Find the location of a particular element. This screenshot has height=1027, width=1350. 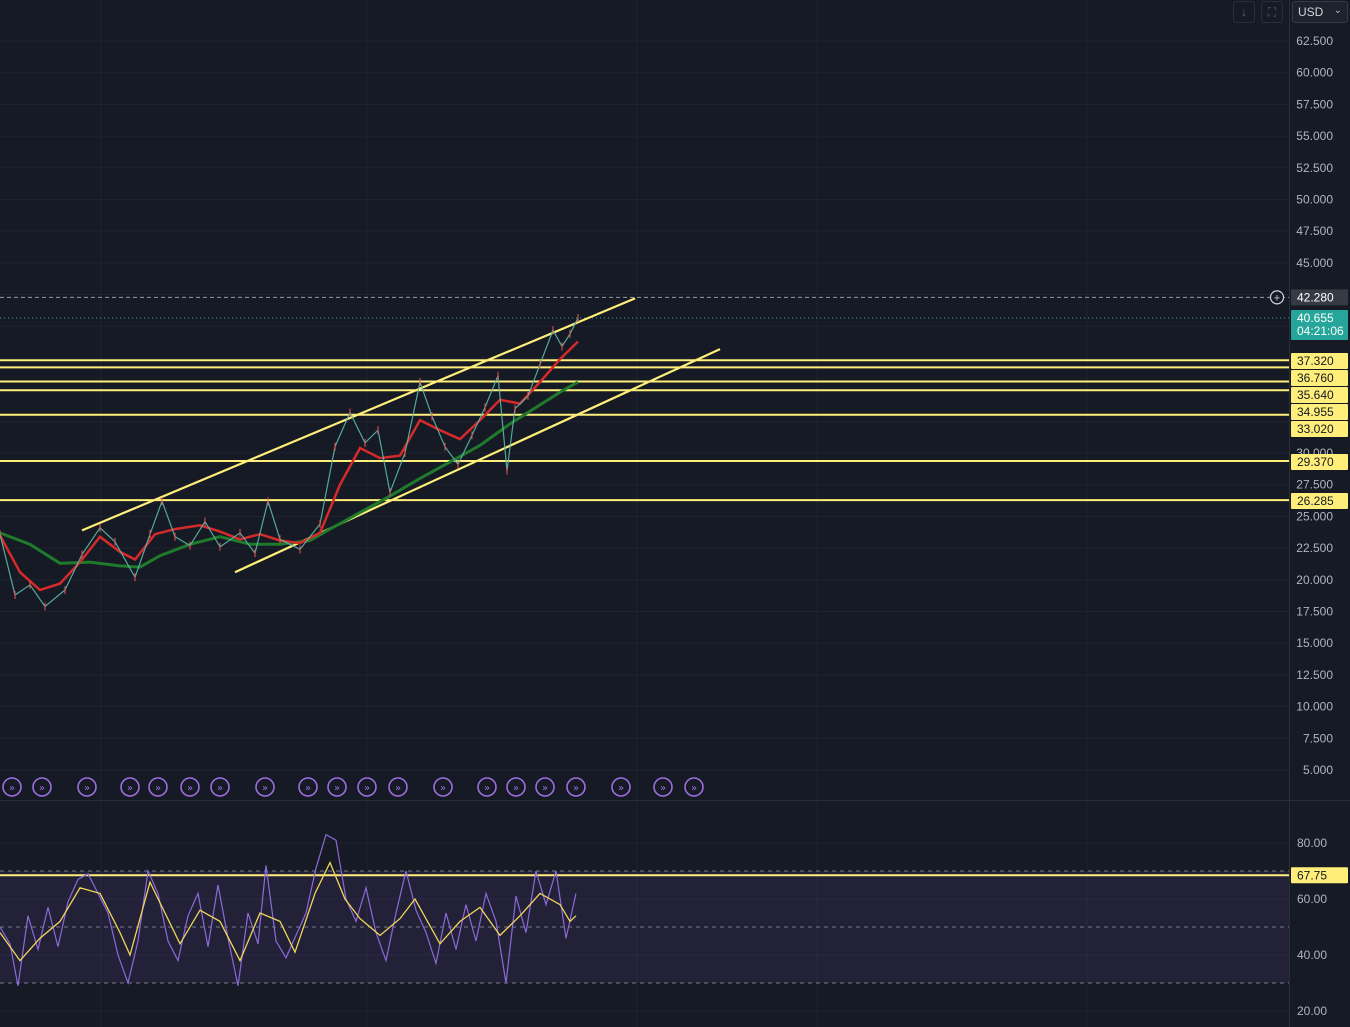

price-tick-label: 50.000 is located at coordinates (1314, 199).